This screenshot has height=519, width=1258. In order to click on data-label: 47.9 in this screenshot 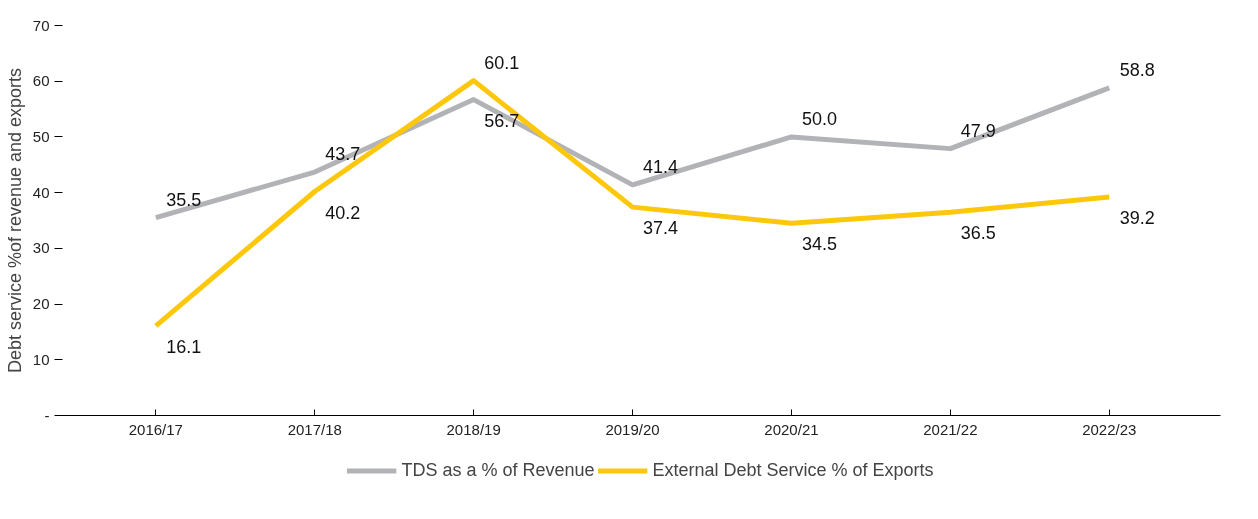, I will do `click(978, 130)`.